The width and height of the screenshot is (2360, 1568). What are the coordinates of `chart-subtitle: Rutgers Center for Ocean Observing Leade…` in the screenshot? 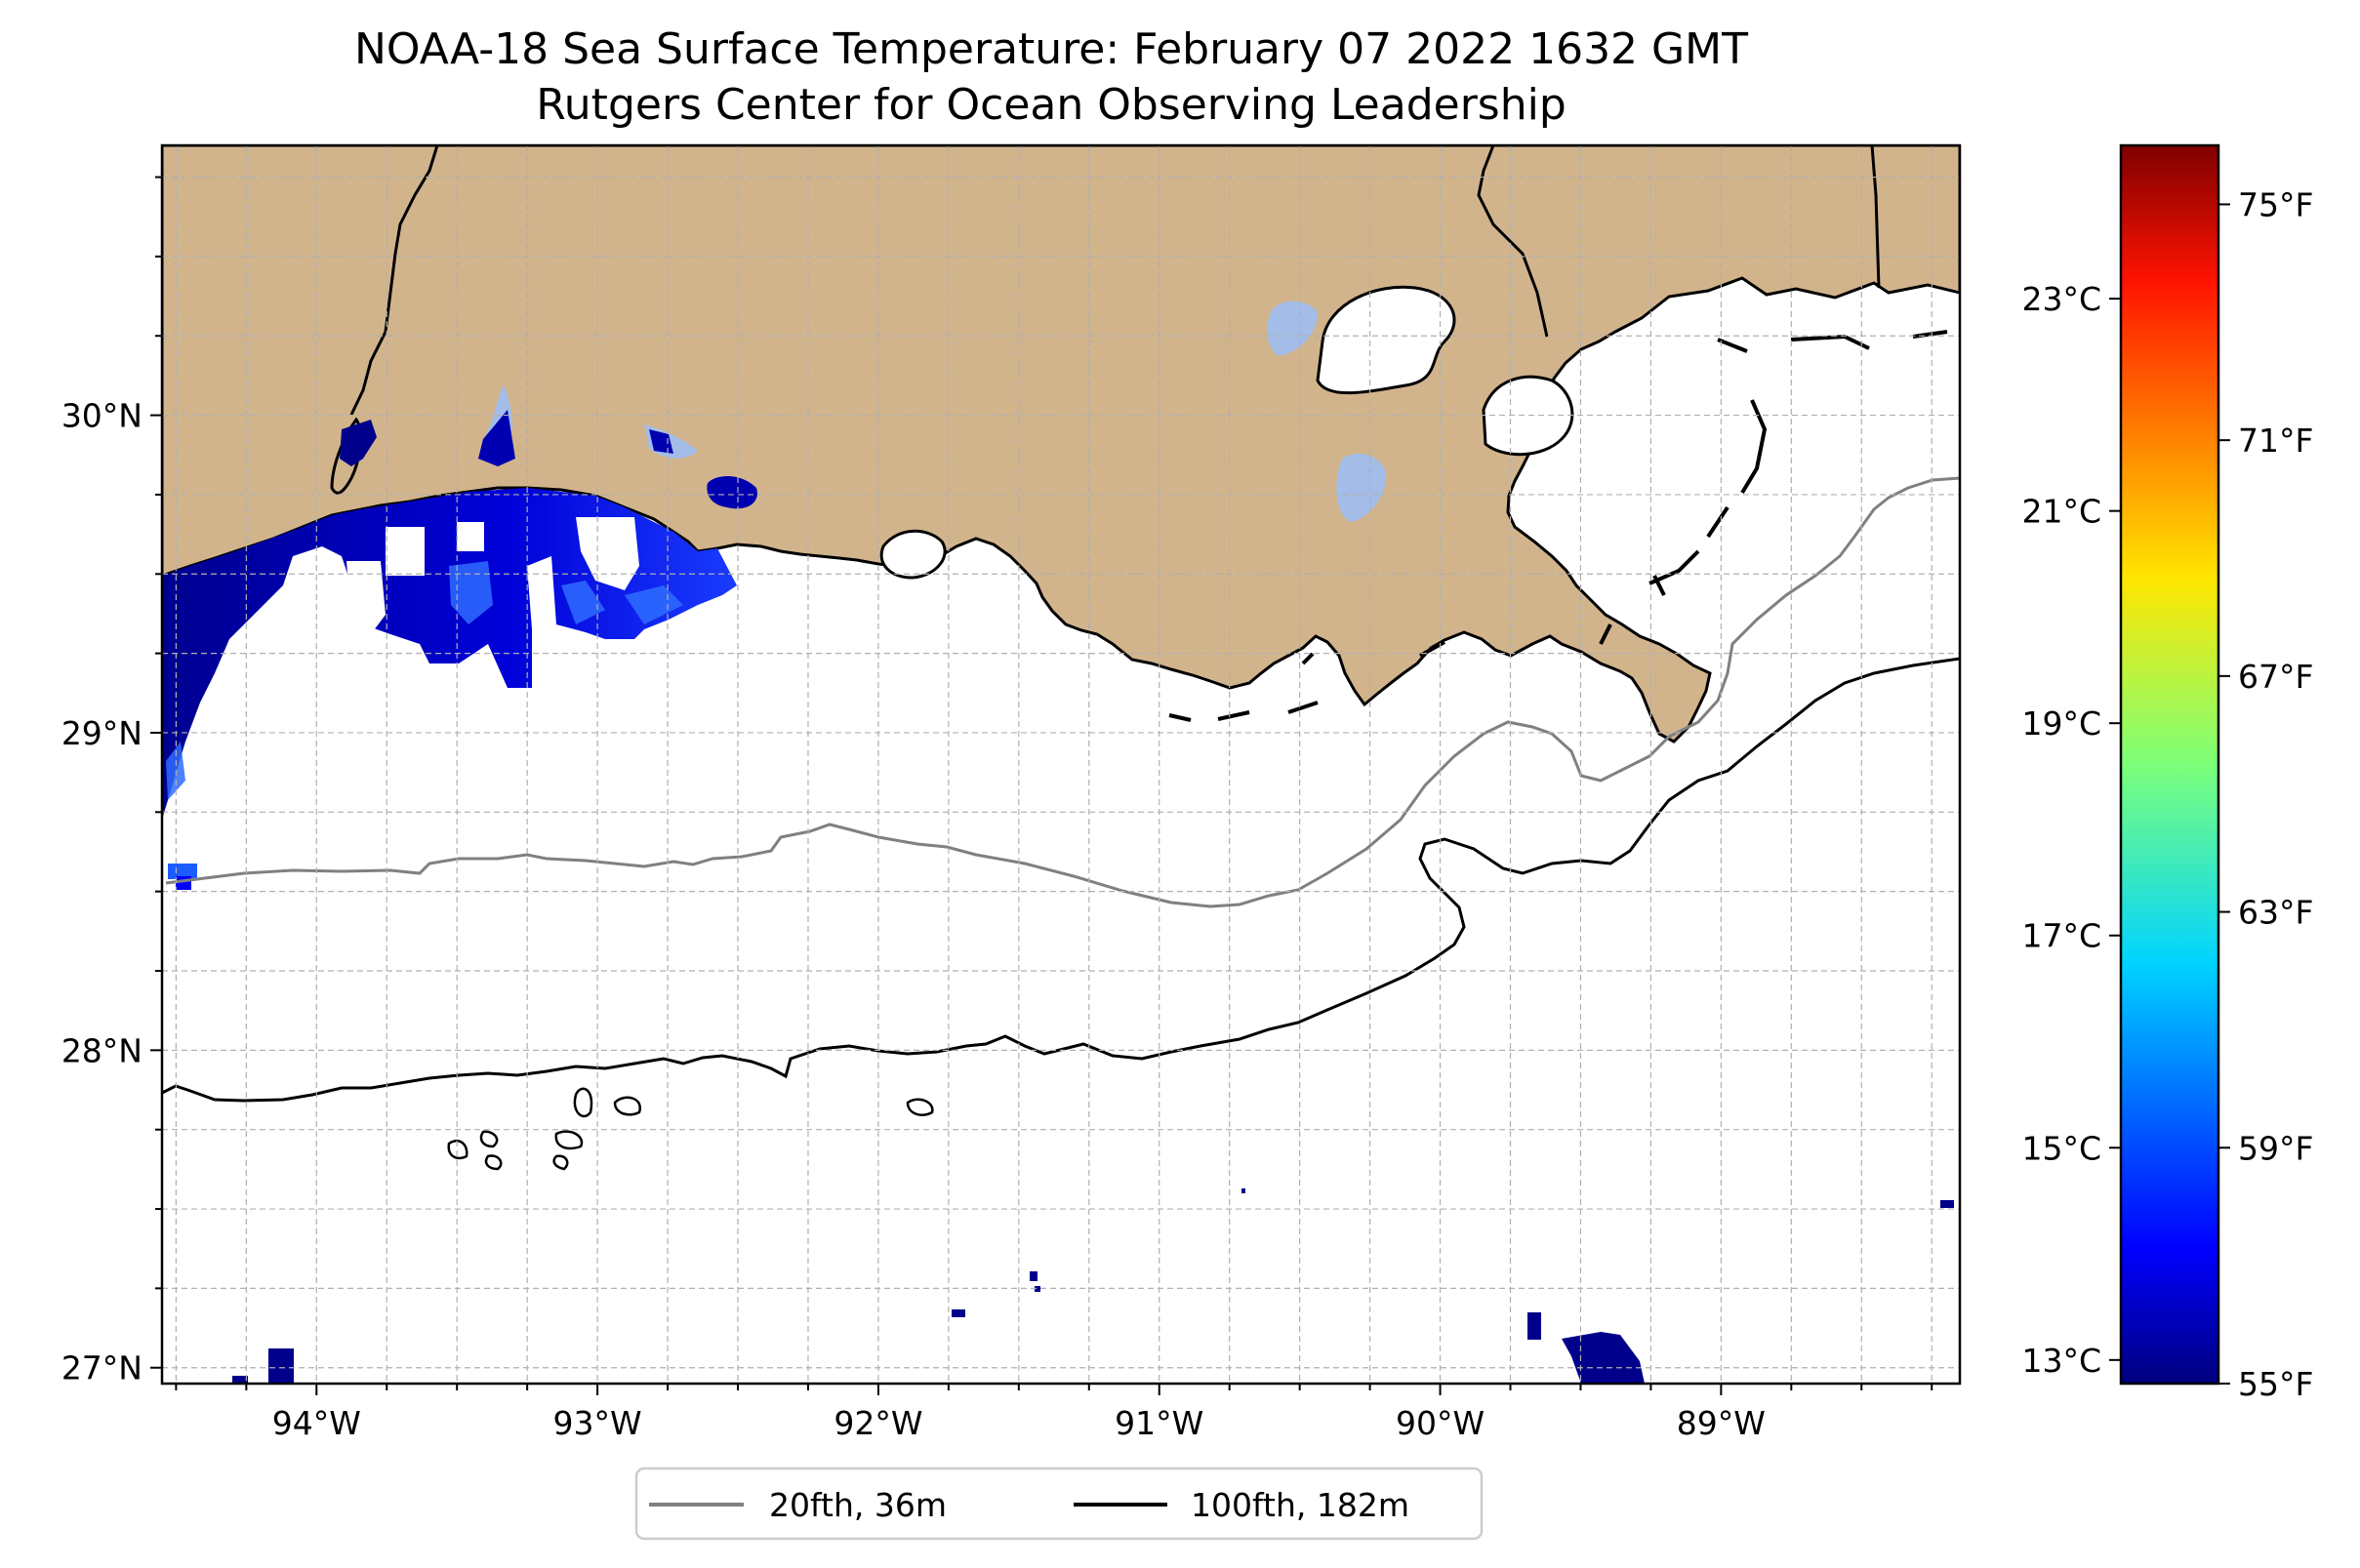 It's located at (1051, 105).